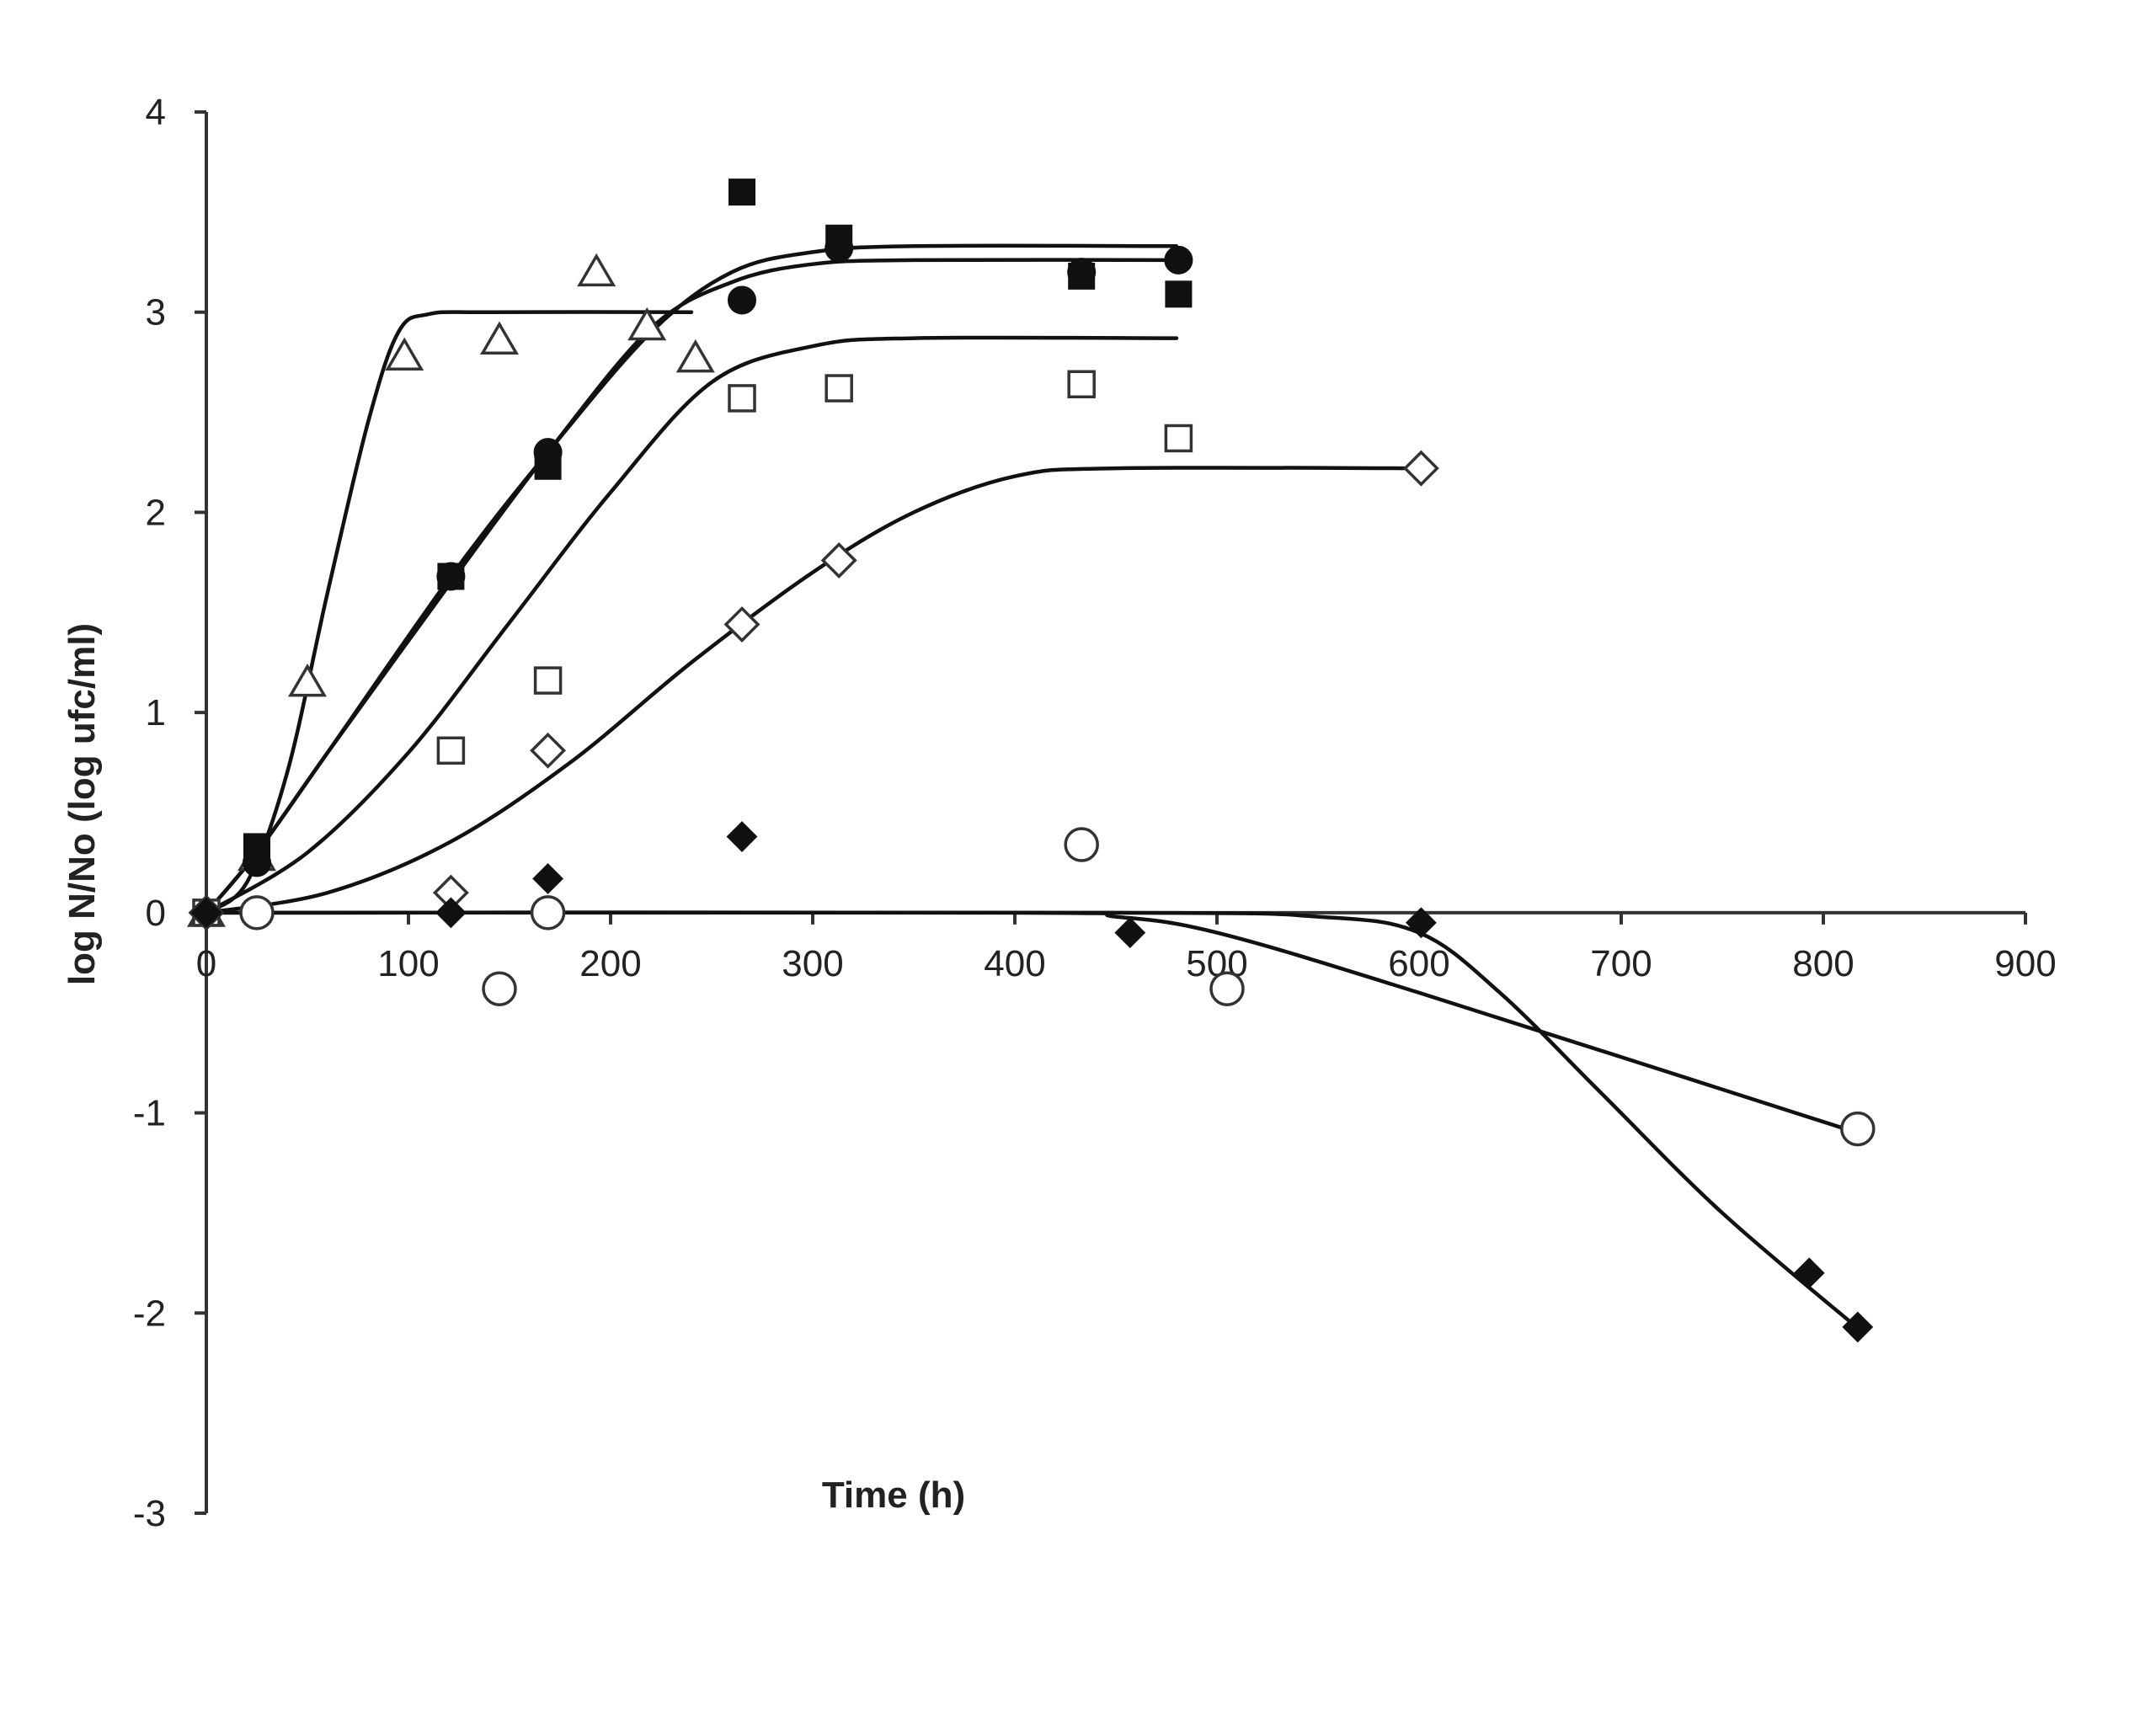 The height and width of the screenshot is (1733, 2156). Describe the element at coordinates (149, 1113) in the screenshot. I see `y-tick-label: -1` at that location.